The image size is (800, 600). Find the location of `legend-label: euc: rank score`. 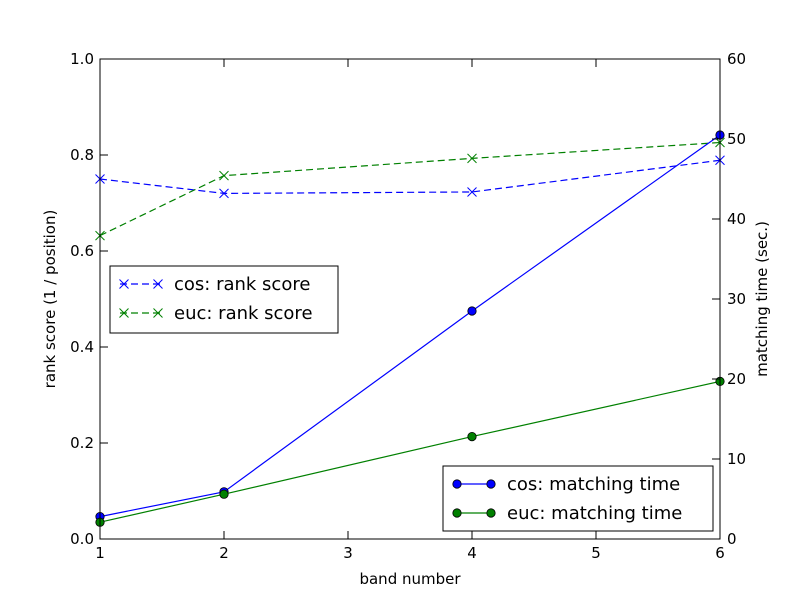

legend-label: euc: rank score is located at coordinates (243, 313).